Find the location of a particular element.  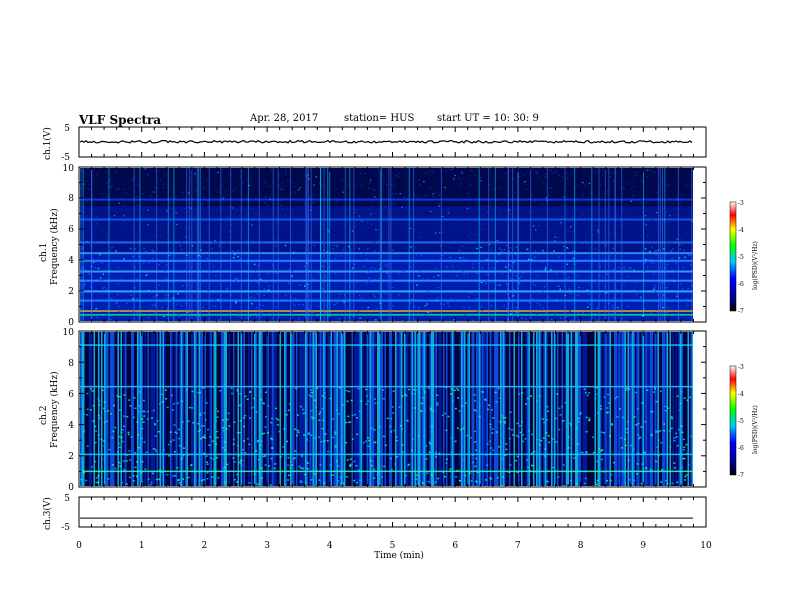

spec1-line is located at coordinates (386, 253).